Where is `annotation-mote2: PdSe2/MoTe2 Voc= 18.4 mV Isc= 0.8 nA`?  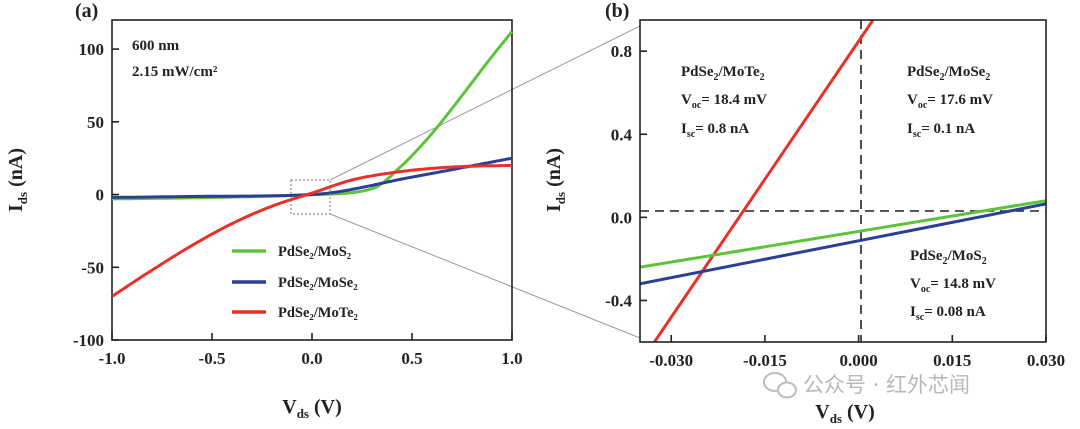
annotation-mote2: PdSe2/MoTe2 Voc= 18.4 mV Isc= 0.8 nA is located at coordinates (724, 102).